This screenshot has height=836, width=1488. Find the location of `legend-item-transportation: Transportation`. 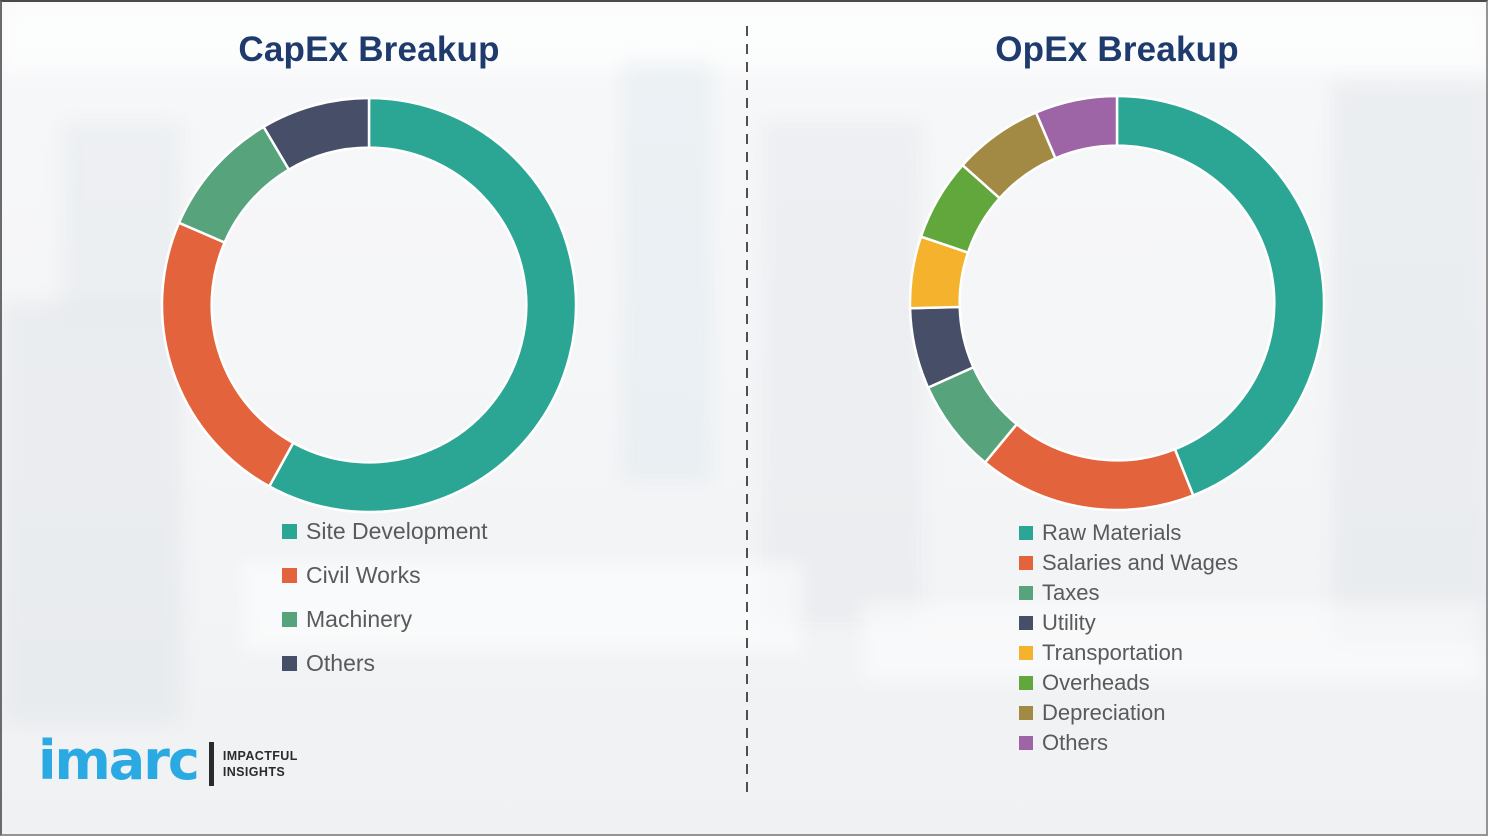

legend-item-transportation: Transportation is located at coordinates (1128, 653).